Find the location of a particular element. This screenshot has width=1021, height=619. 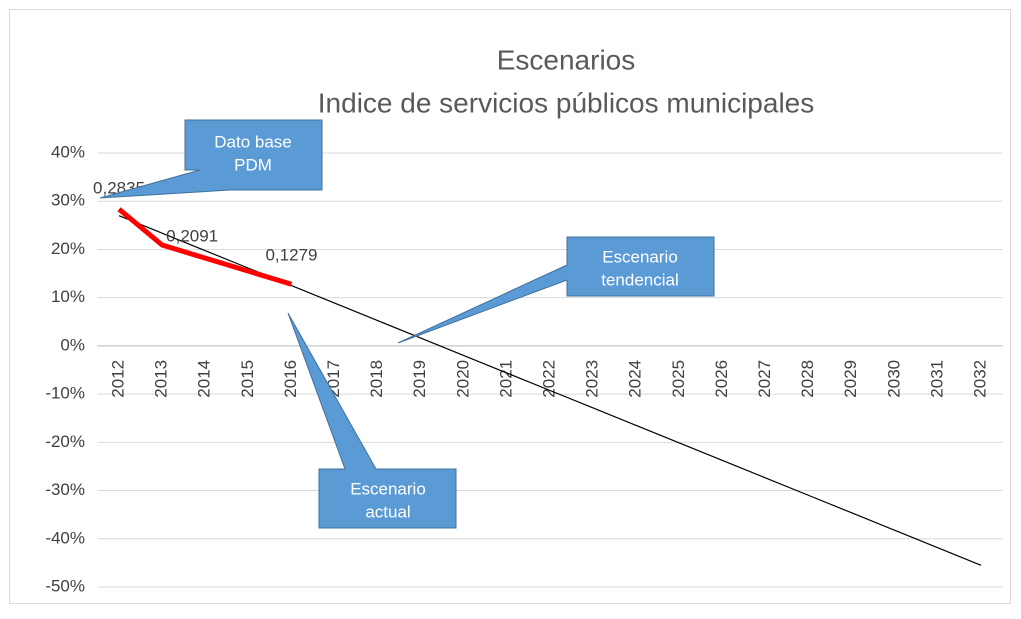

x-tick-label: 2015 is located at coordinates (247, 379).